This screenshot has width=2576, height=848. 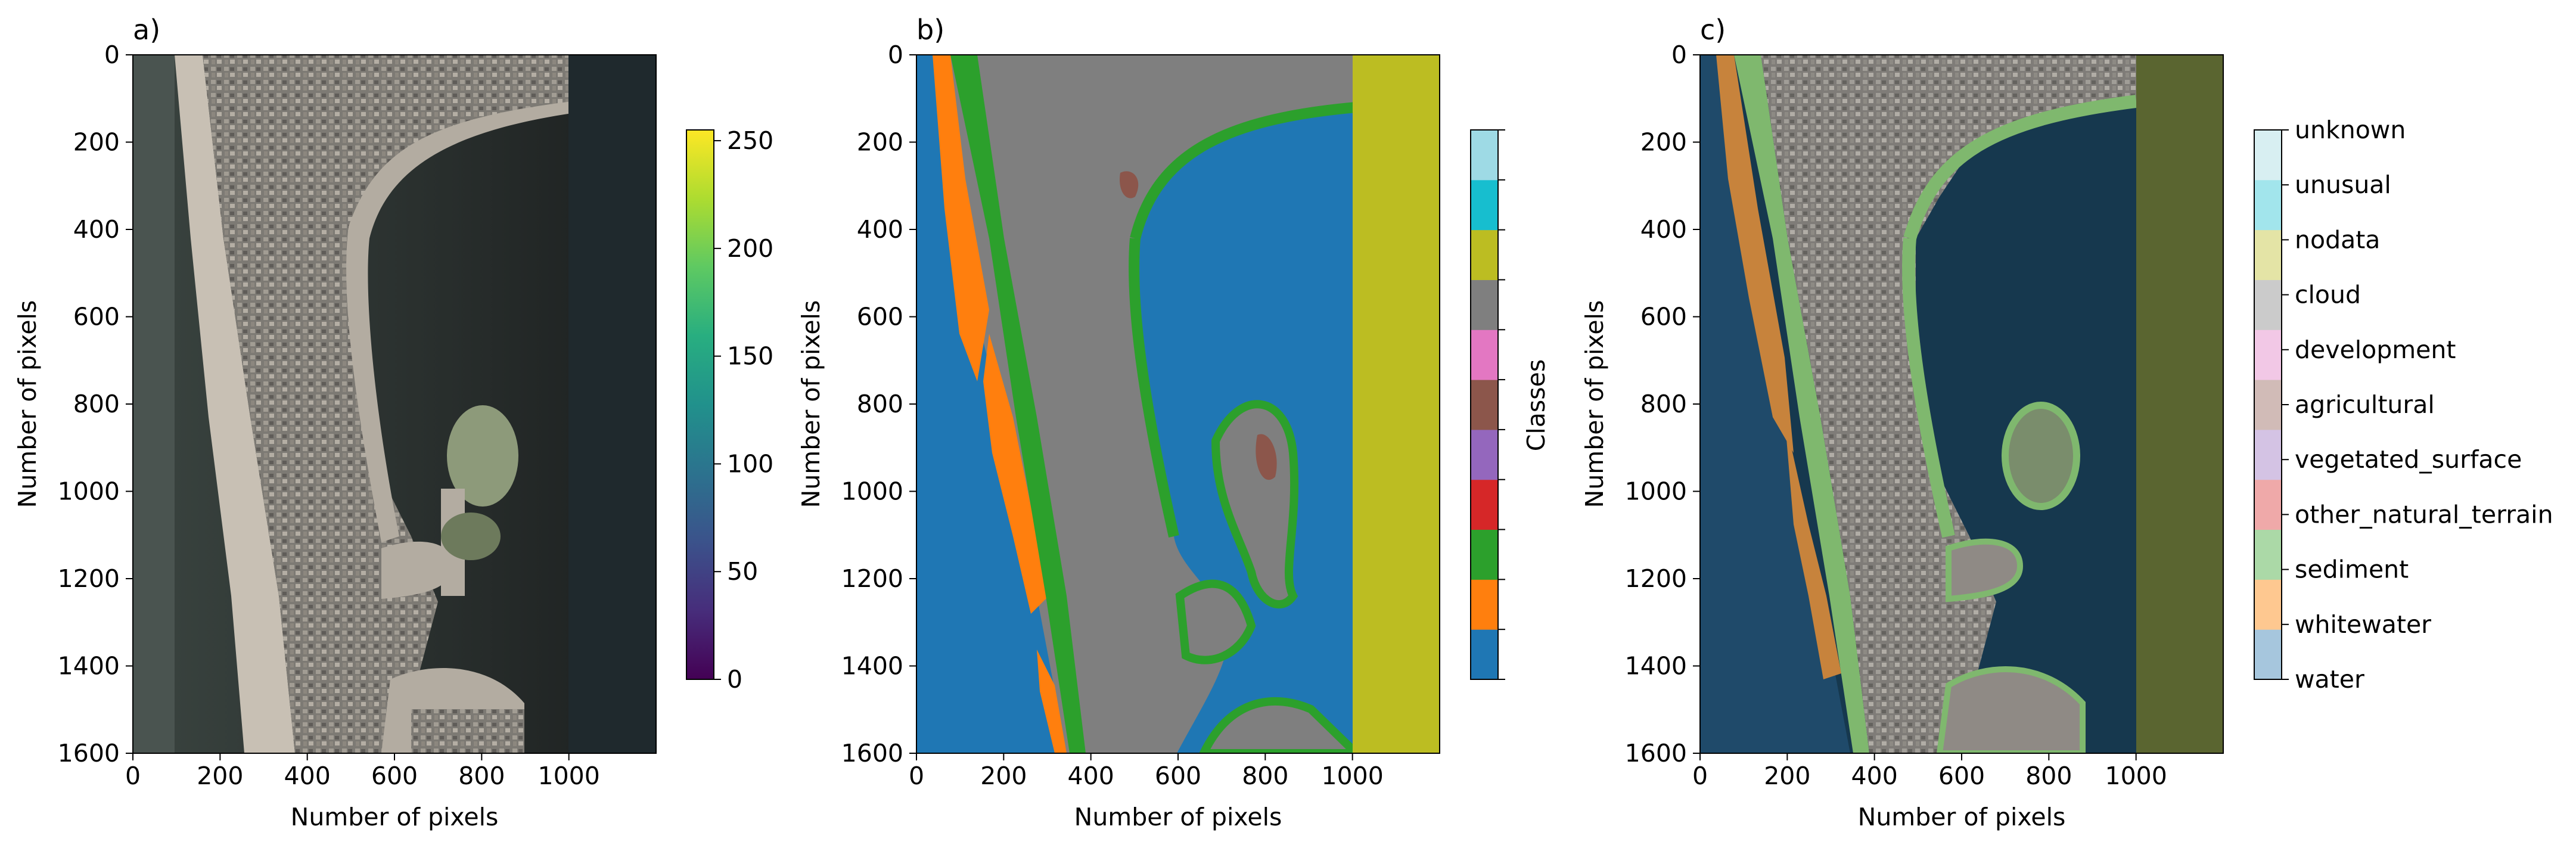 I want to click on class-label: cloud, so click(x=2328, y=295).